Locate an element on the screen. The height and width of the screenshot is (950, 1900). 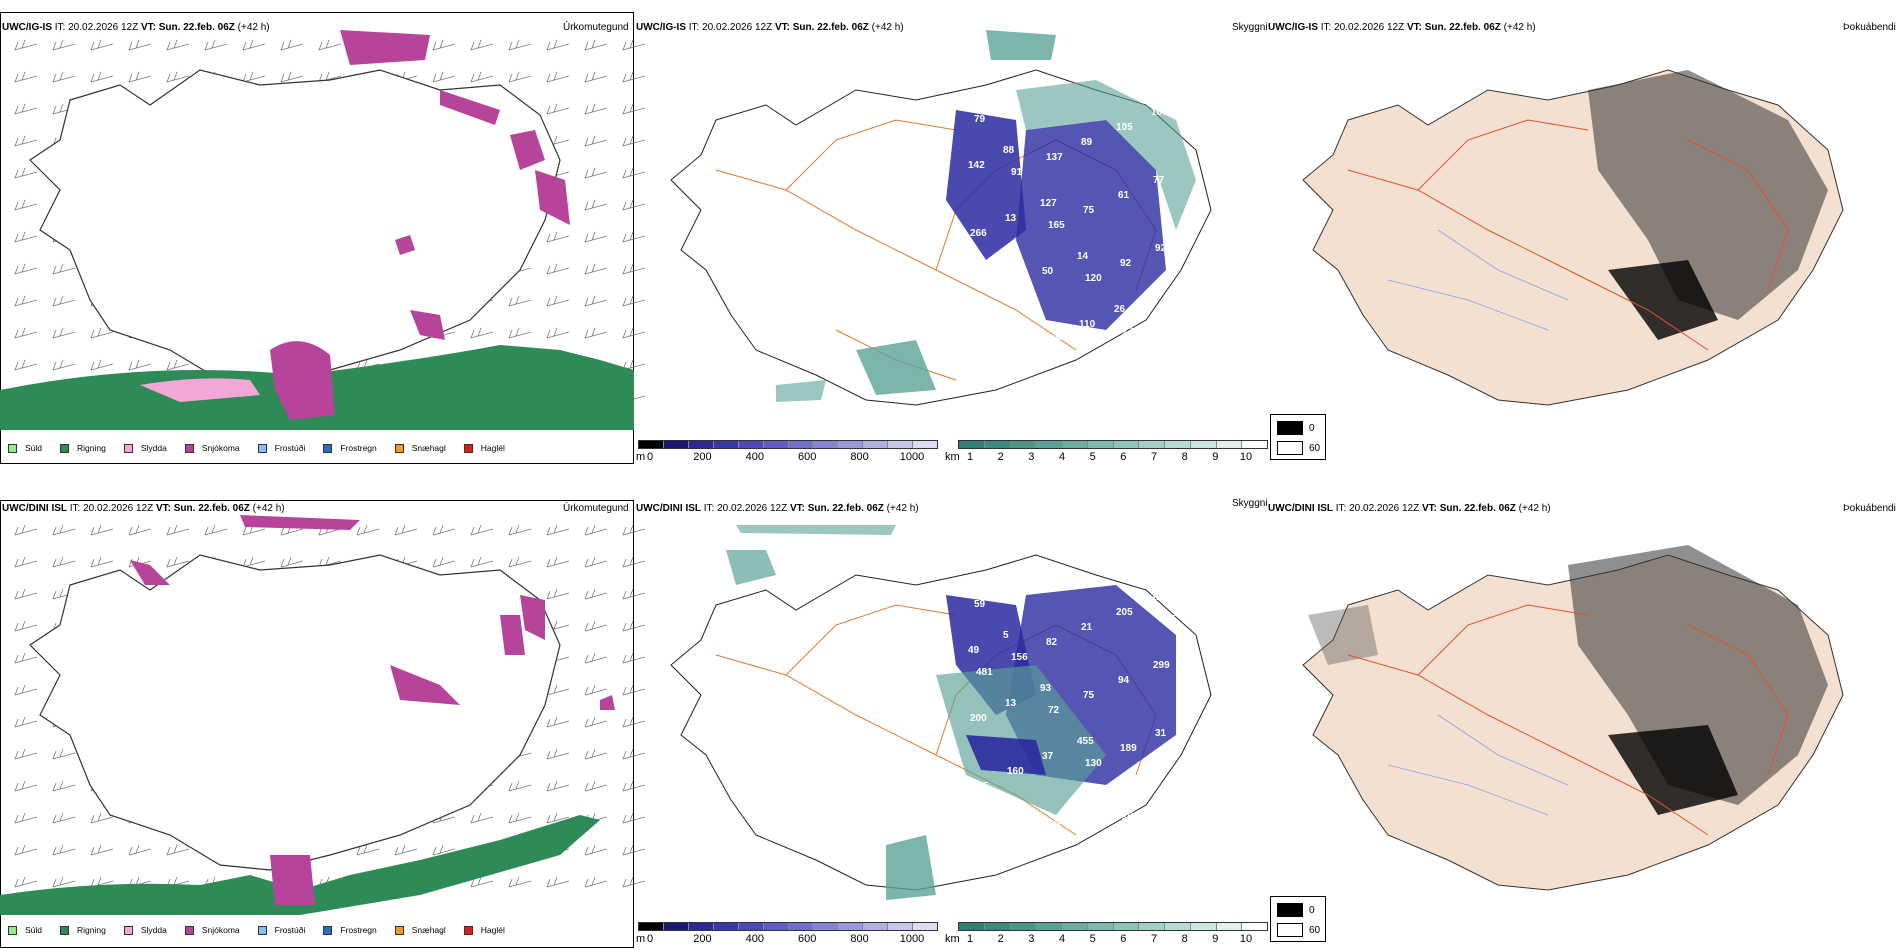
colorbar-tick: 9 is located at coordinates (1215, 939).